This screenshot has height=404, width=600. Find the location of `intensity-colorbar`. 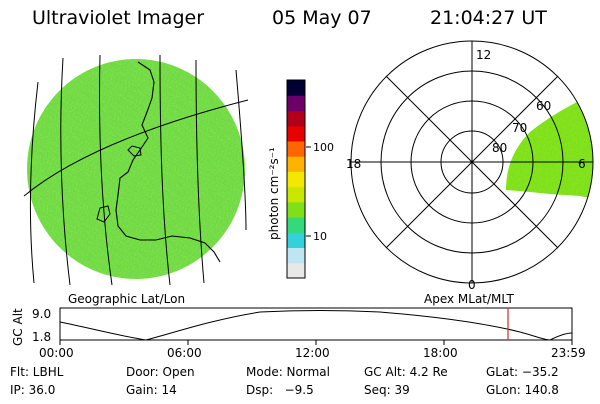

intensity-colorbar is located at coordinates (296, 179).